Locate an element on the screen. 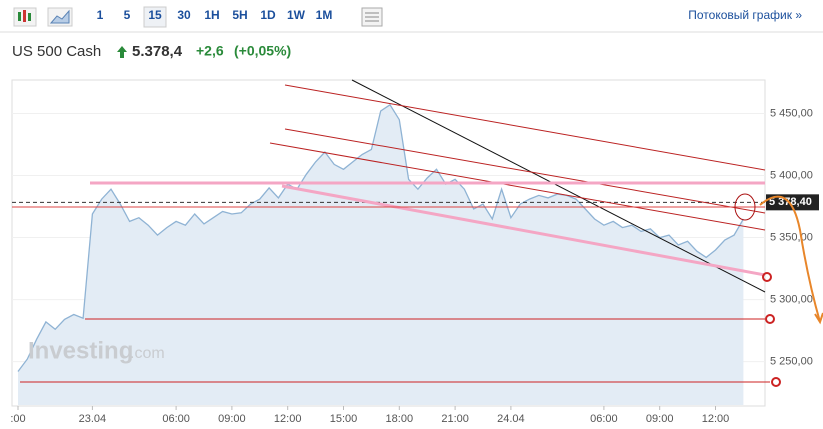 Image resolution: width=823 pixels, height=429 pixels. instrument-change-pct: (+0,05%) is located at coordinates (262, 51).